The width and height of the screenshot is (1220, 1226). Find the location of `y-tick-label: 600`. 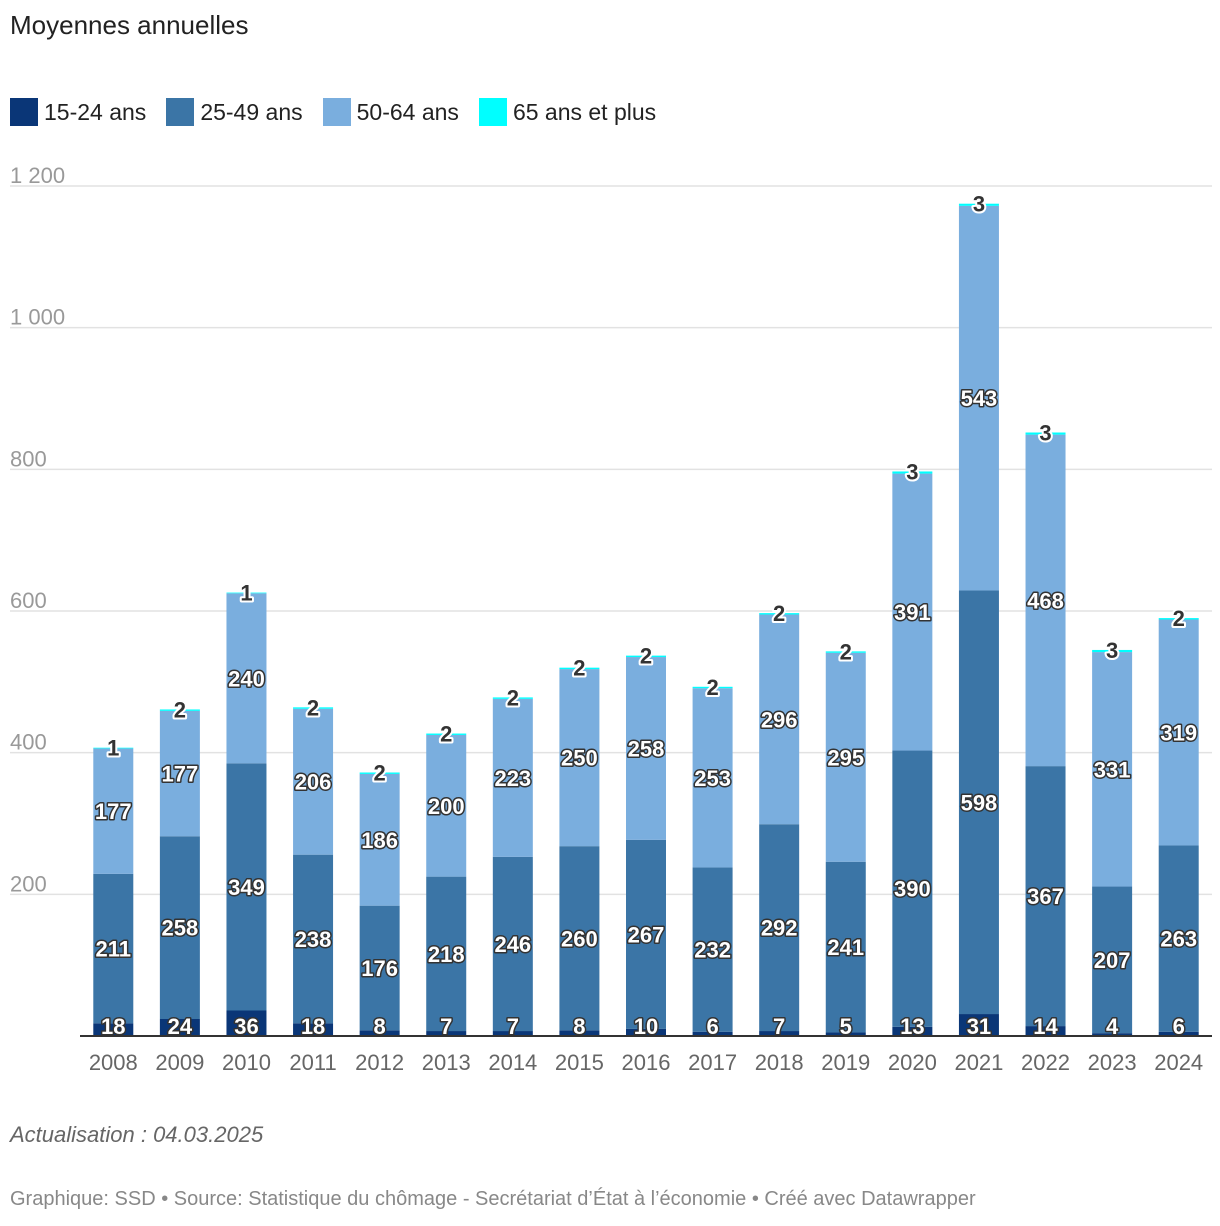

y-tick-label: 600 is located at coordinates (28, 600).